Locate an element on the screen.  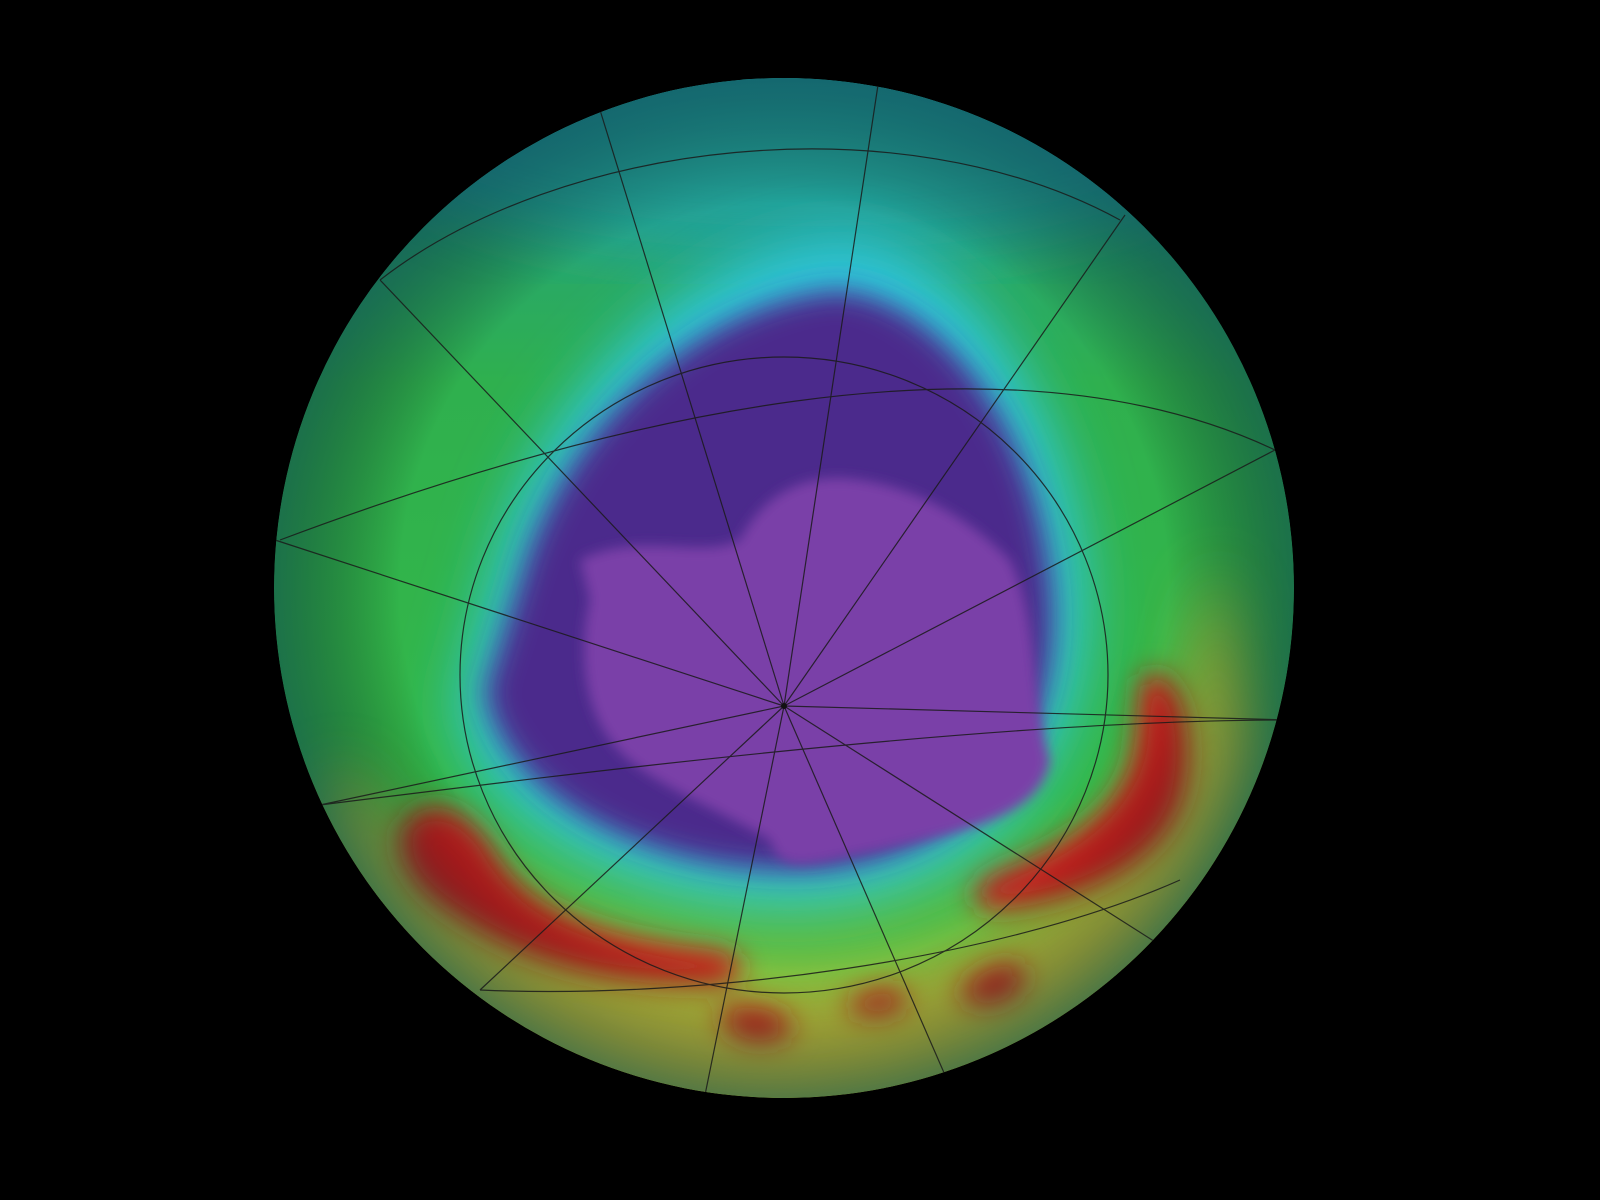
latitude-circle-outer is located at coordinates (777, 464).